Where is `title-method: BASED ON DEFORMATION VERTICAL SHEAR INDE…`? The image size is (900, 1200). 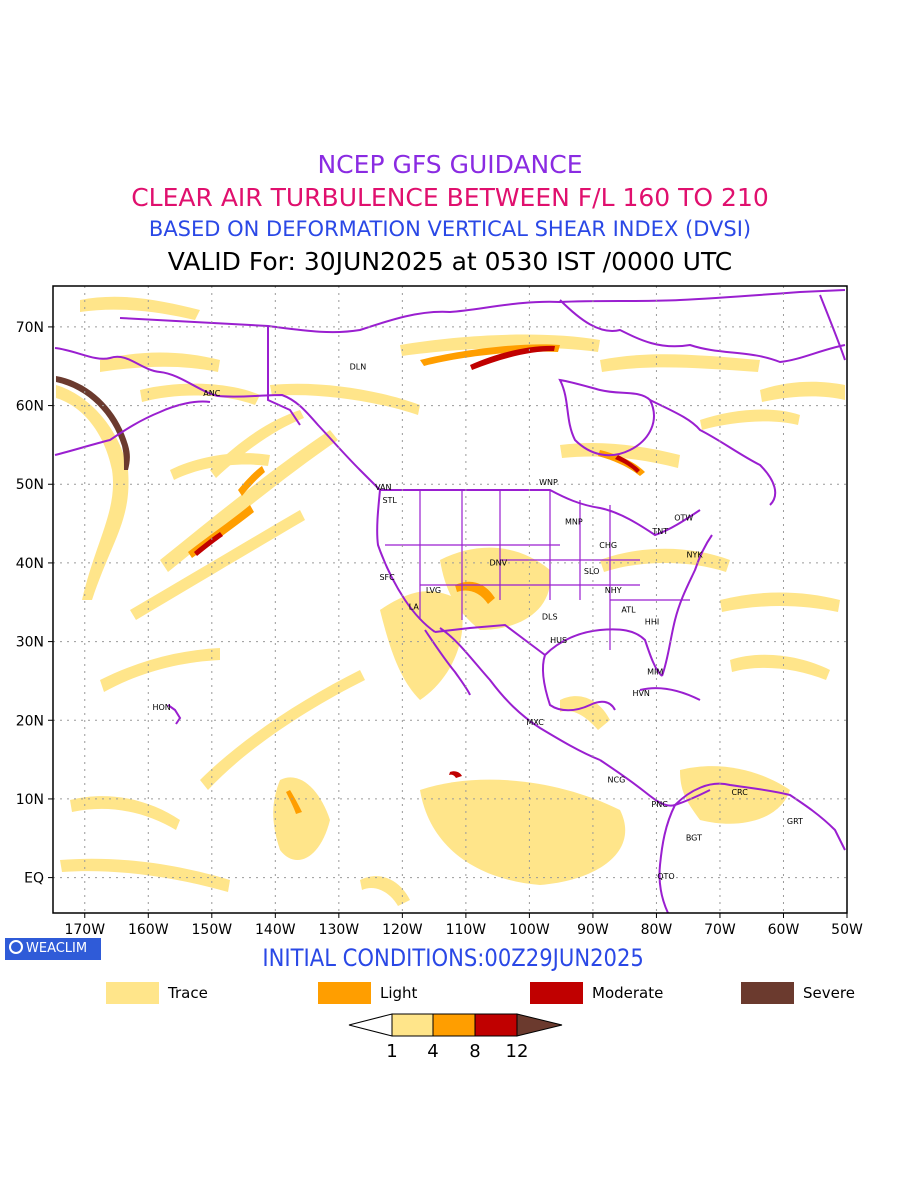 title-method: BASED ON DEFORMATION VERTICAL SHEAR INDE… is located at coordinates (450, 229).